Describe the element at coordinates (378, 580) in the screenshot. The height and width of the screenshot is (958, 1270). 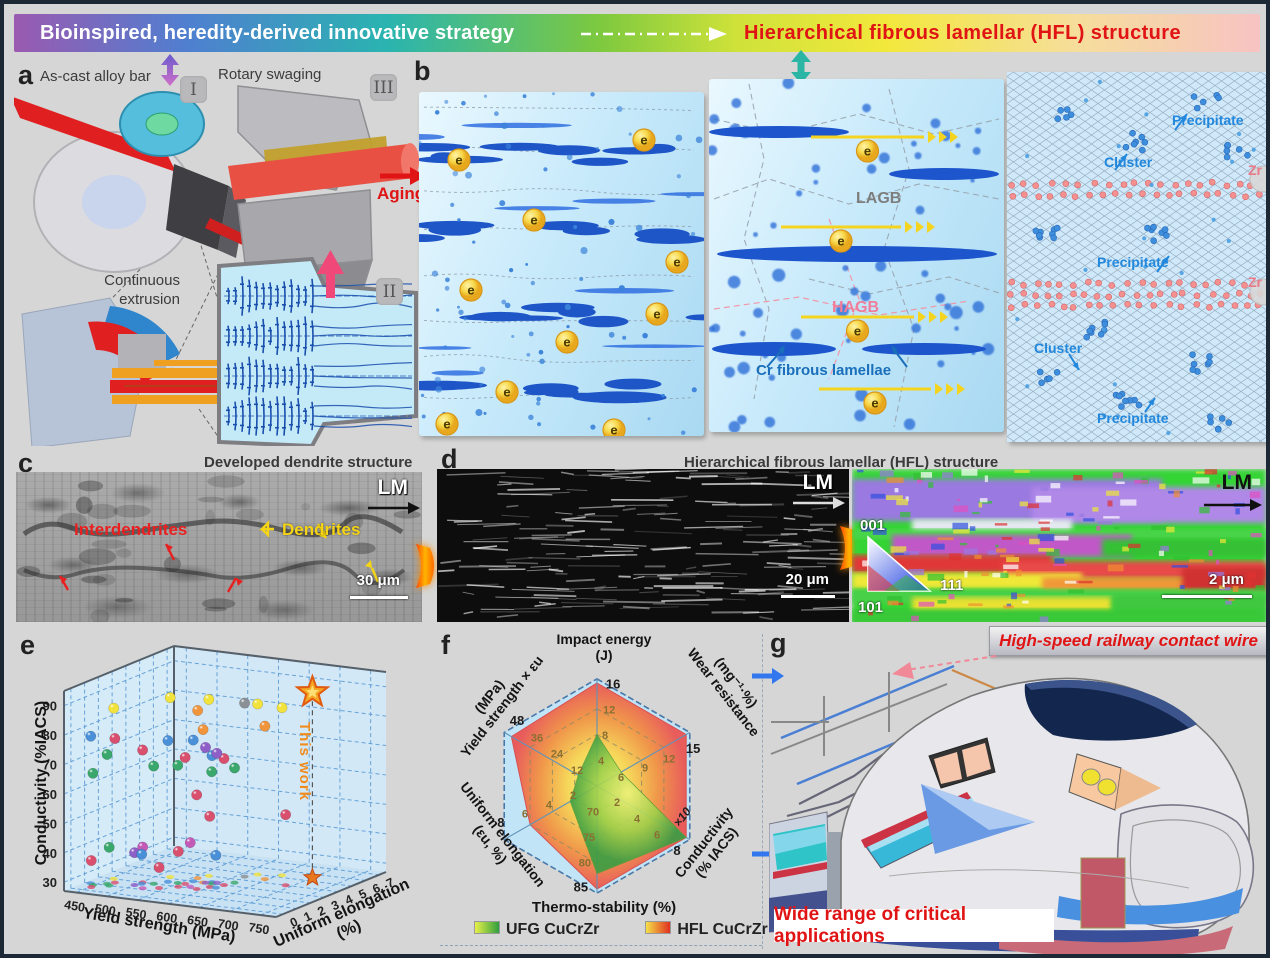
I see `scale-text-c: 30 μm` at that location.